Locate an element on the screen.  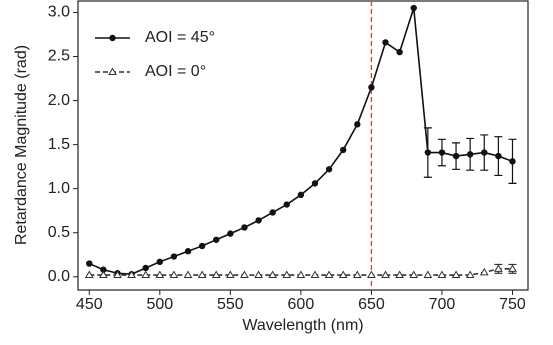
x-tick-label: 750 is located at coordinates (512, 304).